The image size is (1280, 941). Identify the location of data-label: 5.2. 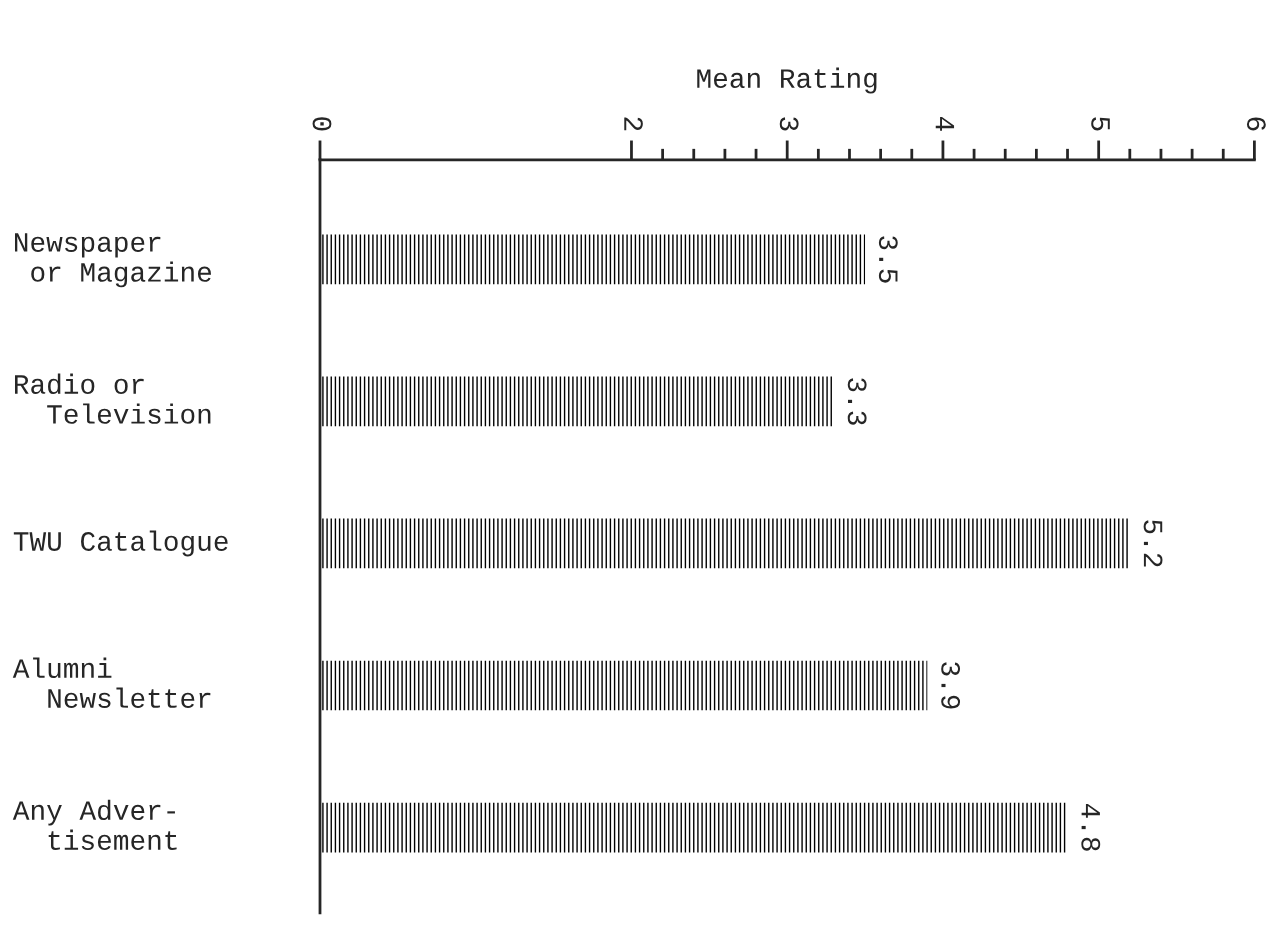
(1153, 543).